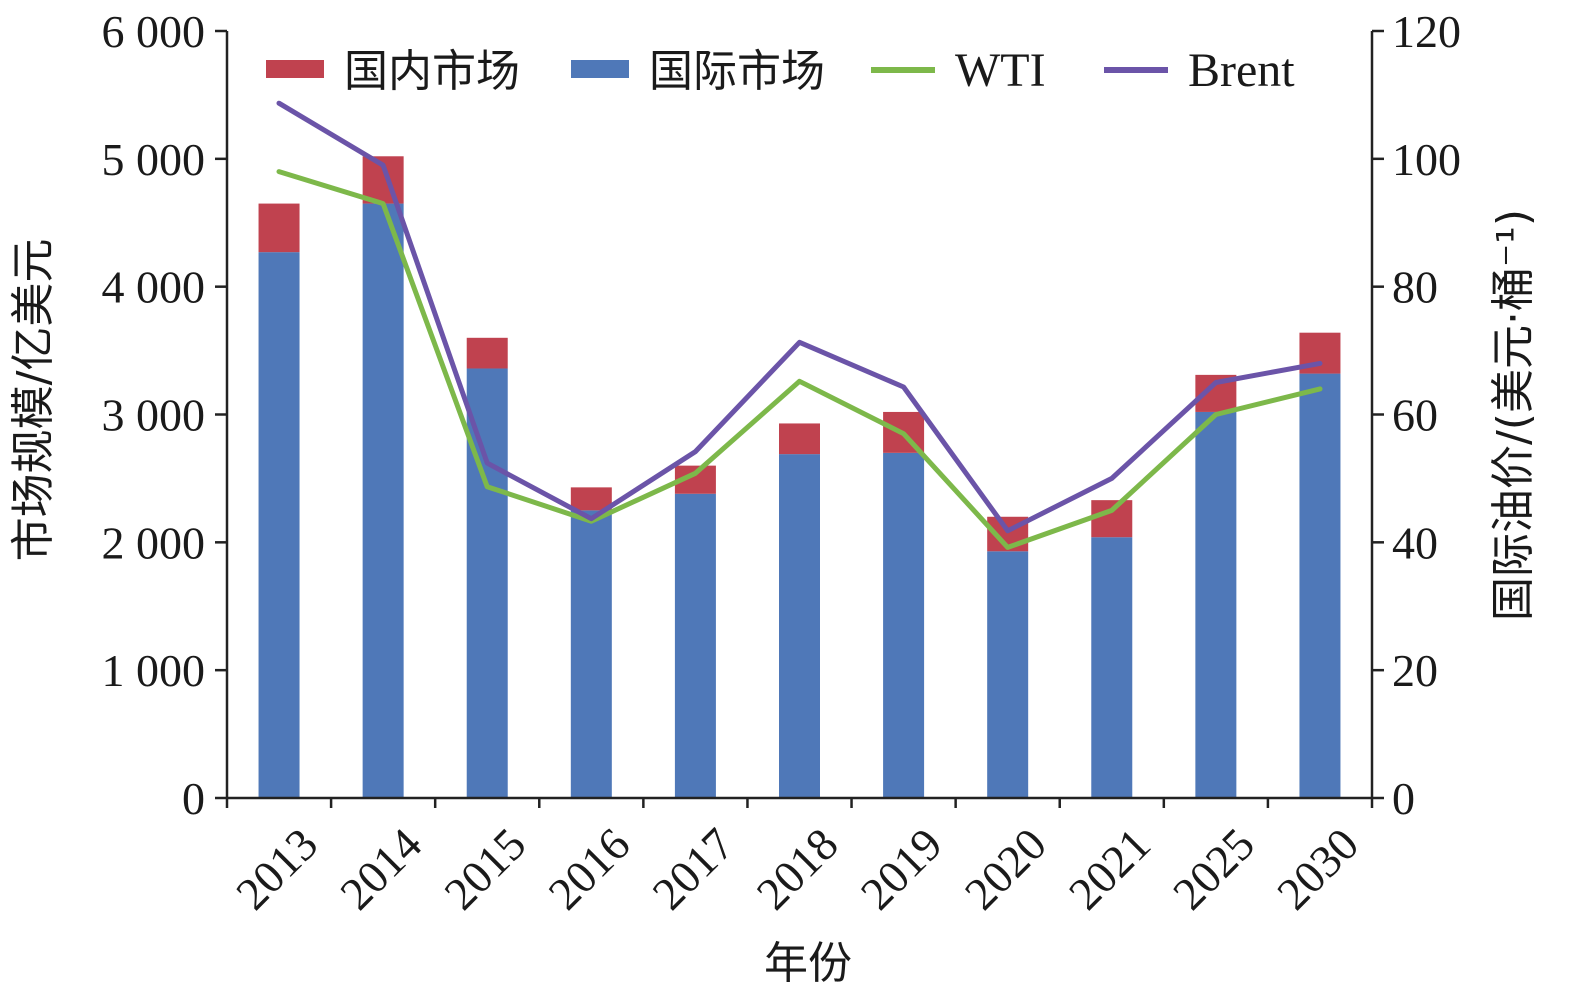 The width and height of the screenshot is (1575, 1004). I want to click on bar-intl-2018, so click(799, 626).